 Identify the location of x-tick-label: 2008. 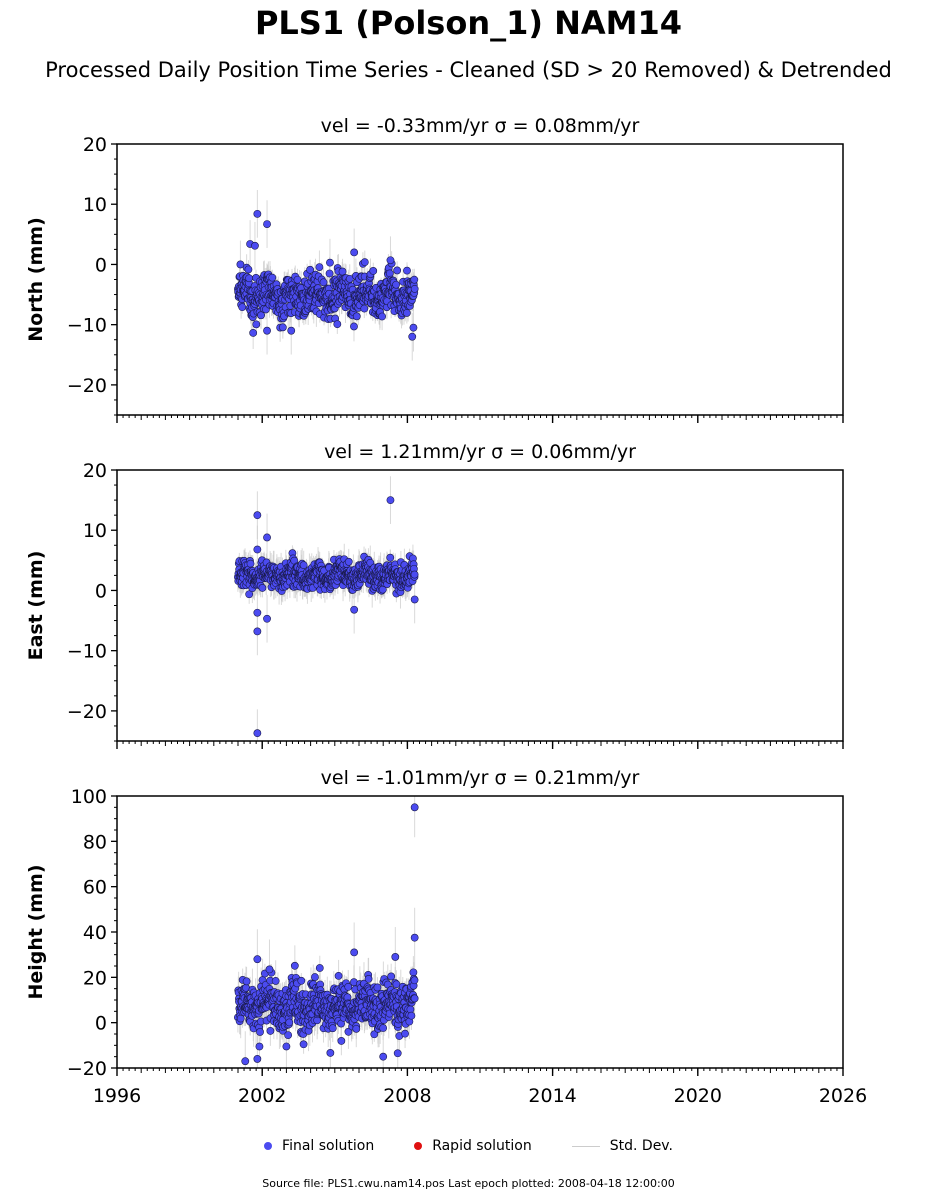
(407, 1096).